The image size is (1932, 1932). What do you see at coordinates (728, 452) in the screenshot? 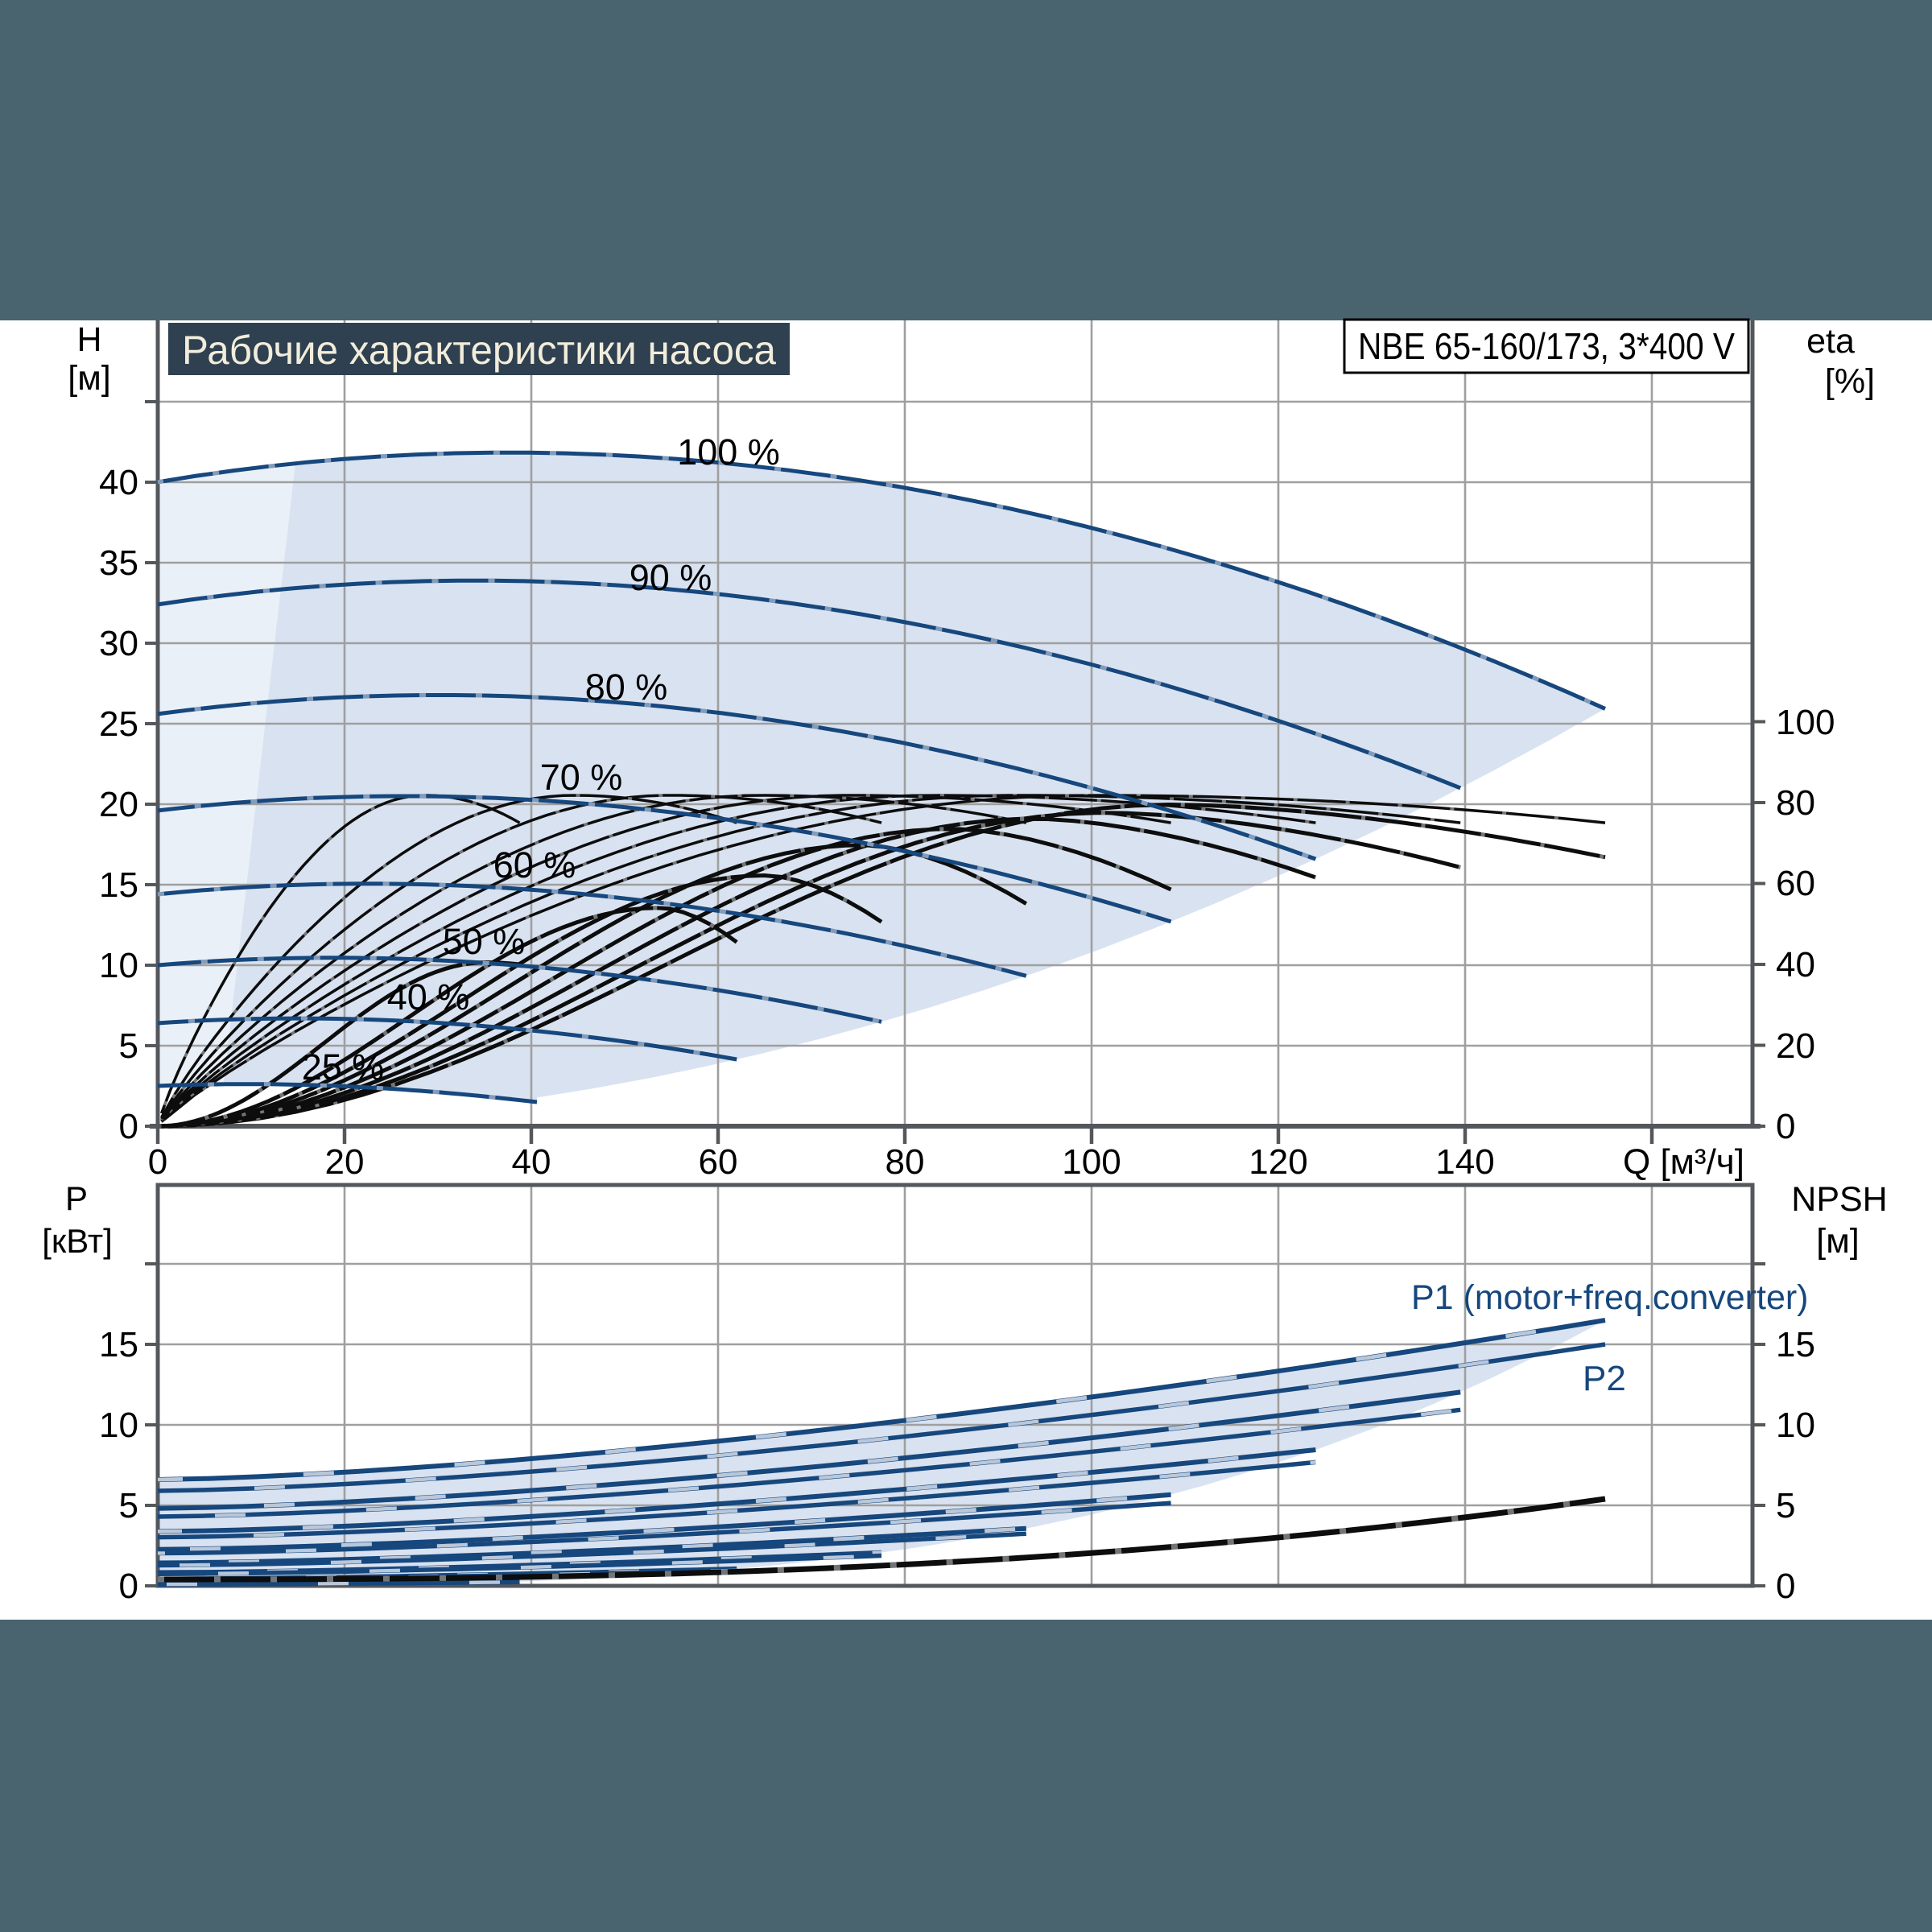
I see `svg-text: 100 %` at bounding box center [728, 452].